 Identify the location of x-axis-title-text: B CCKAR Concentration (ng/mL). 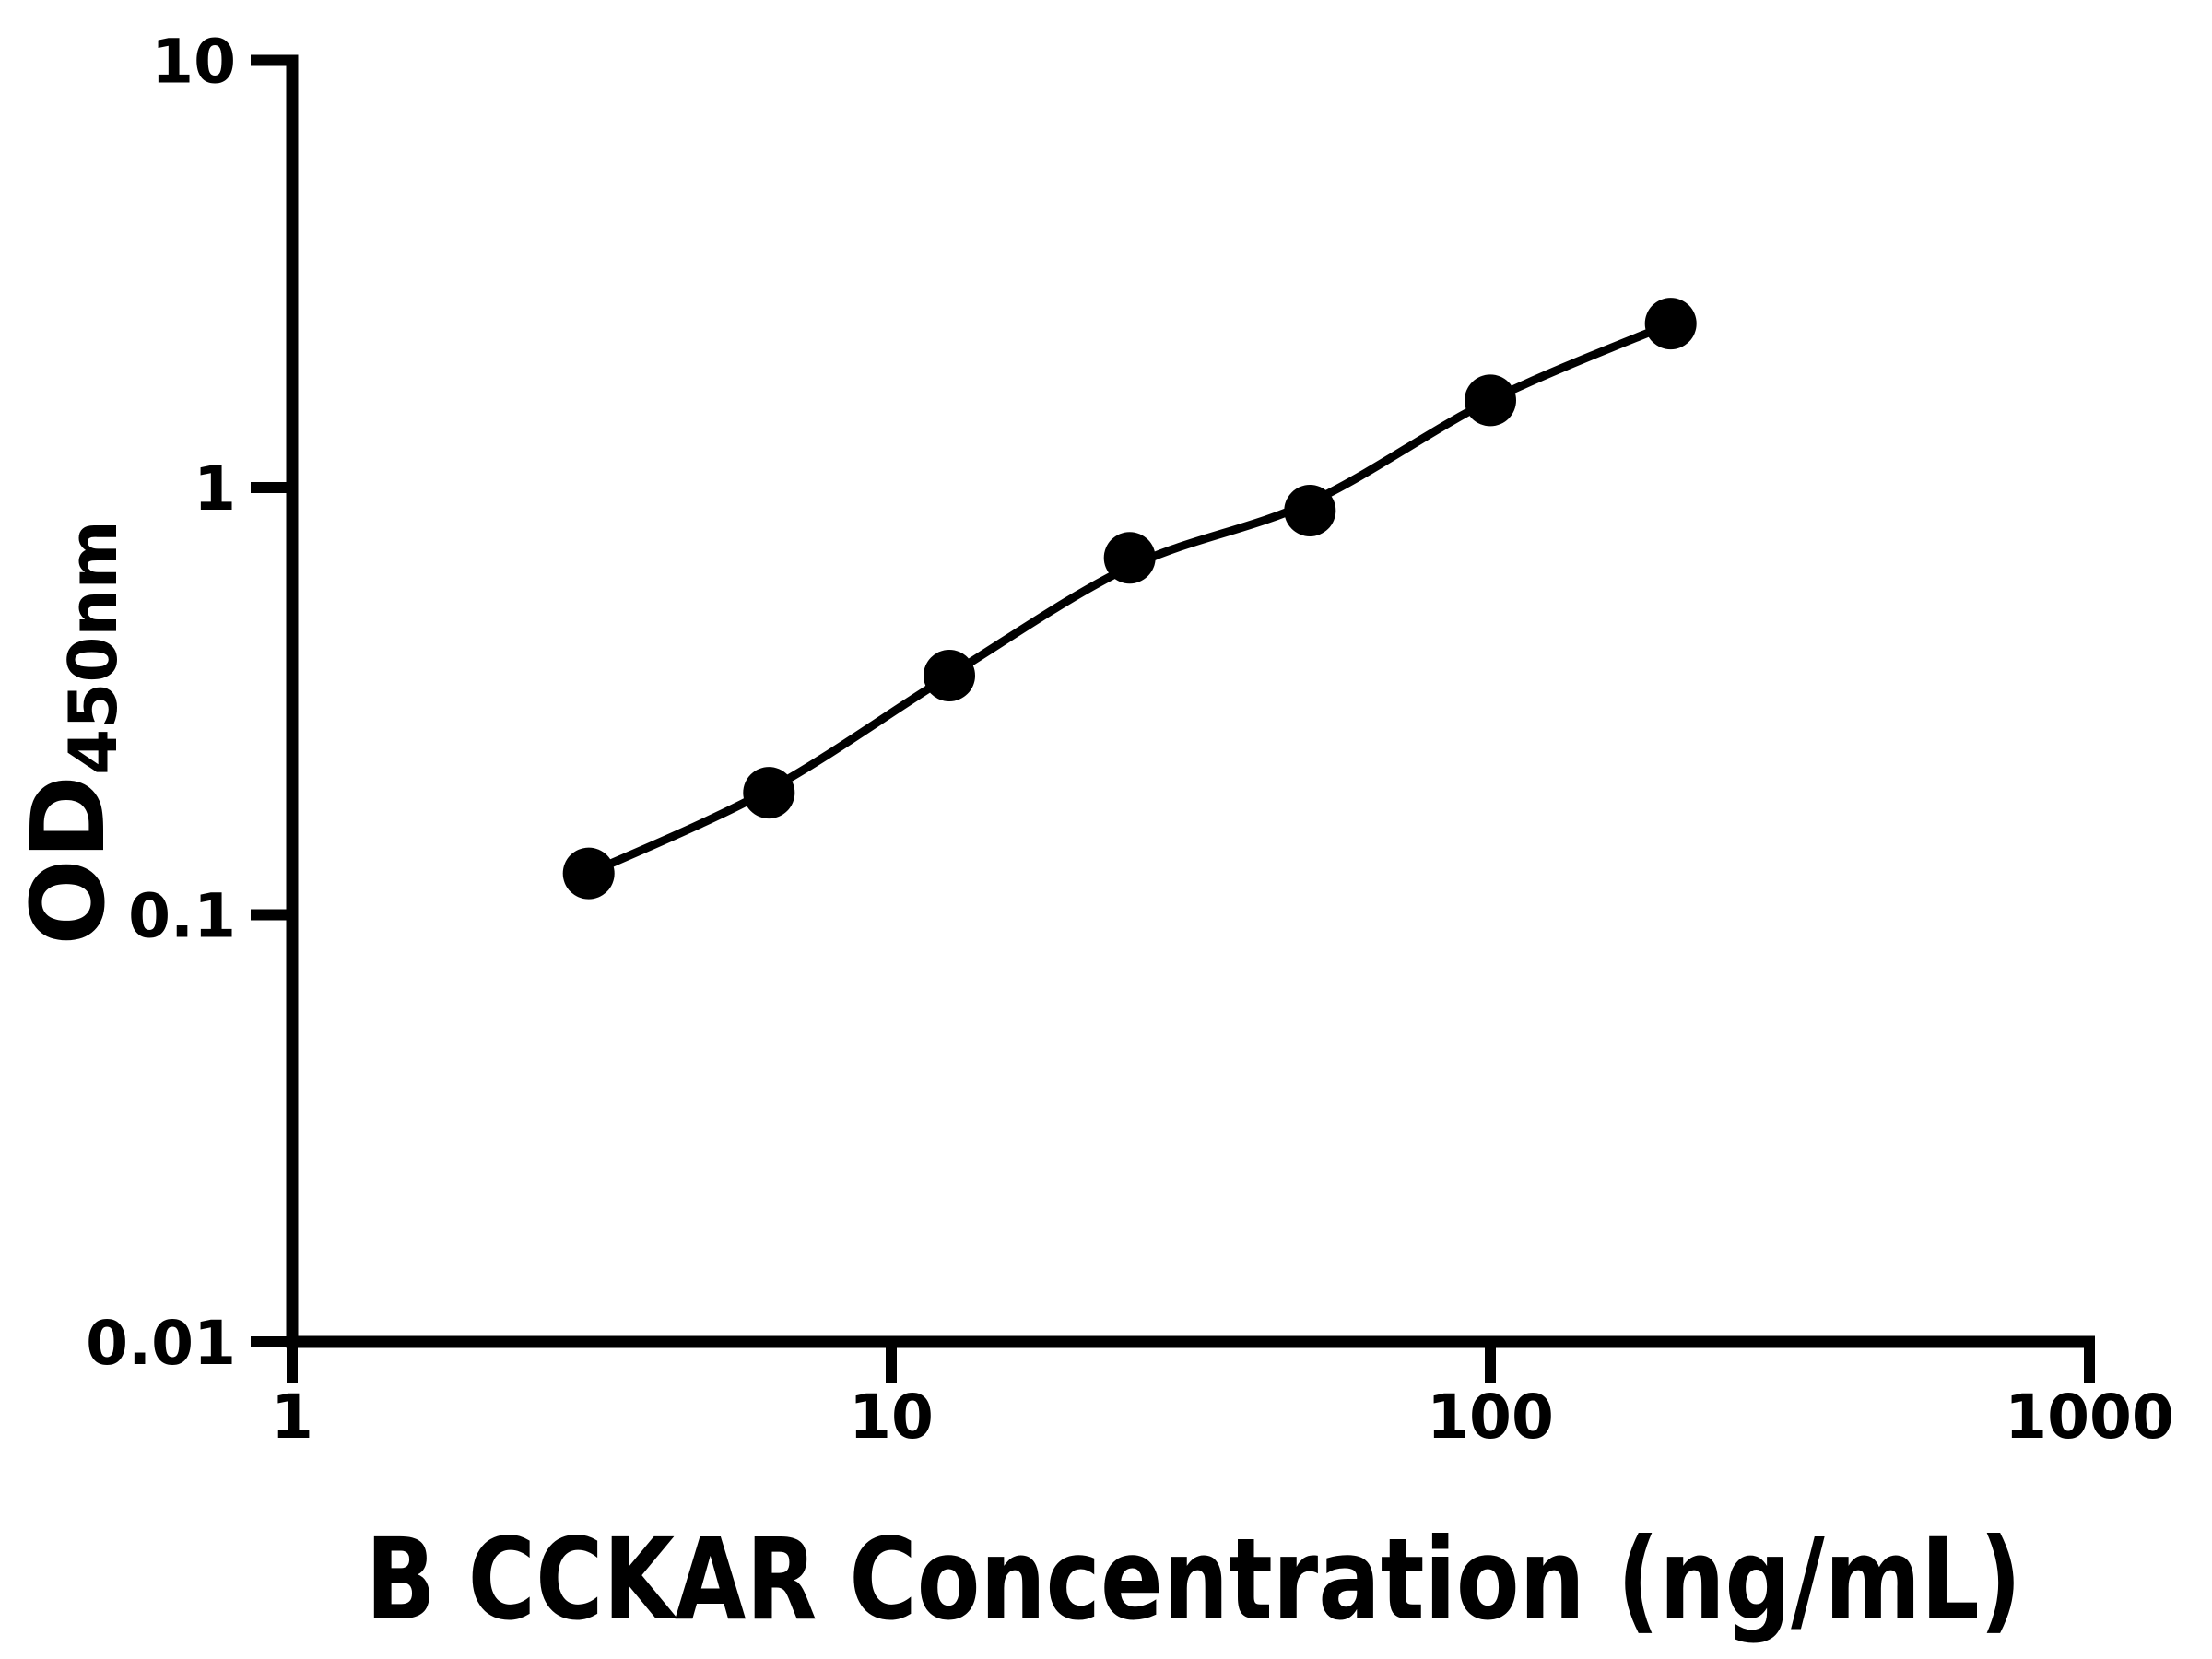
(1193, 1579).